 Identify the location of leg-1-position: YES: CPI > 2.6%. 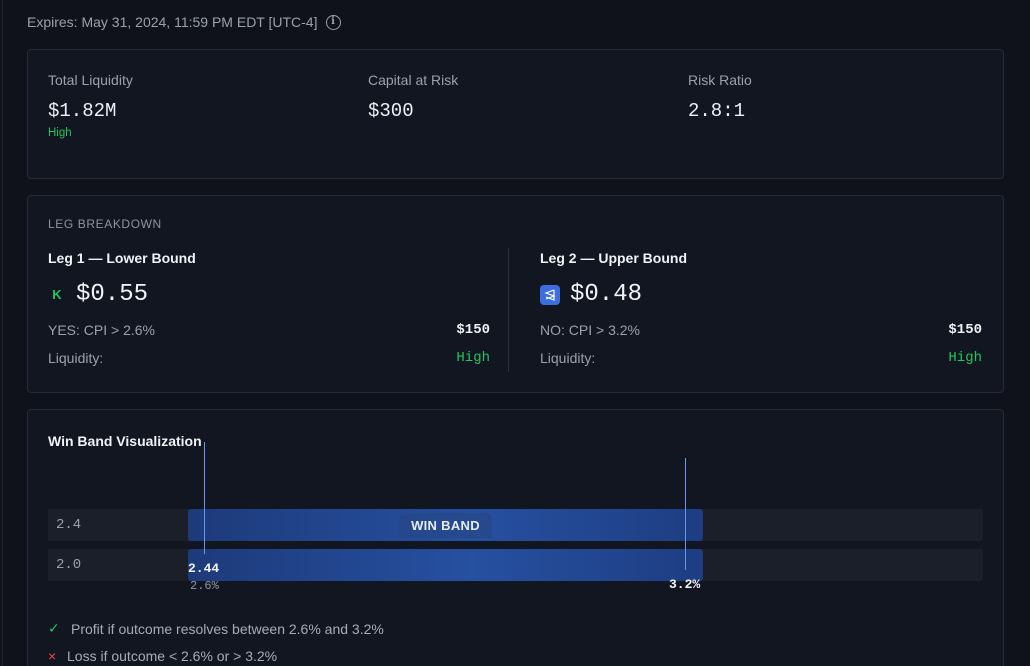
(101, 330).